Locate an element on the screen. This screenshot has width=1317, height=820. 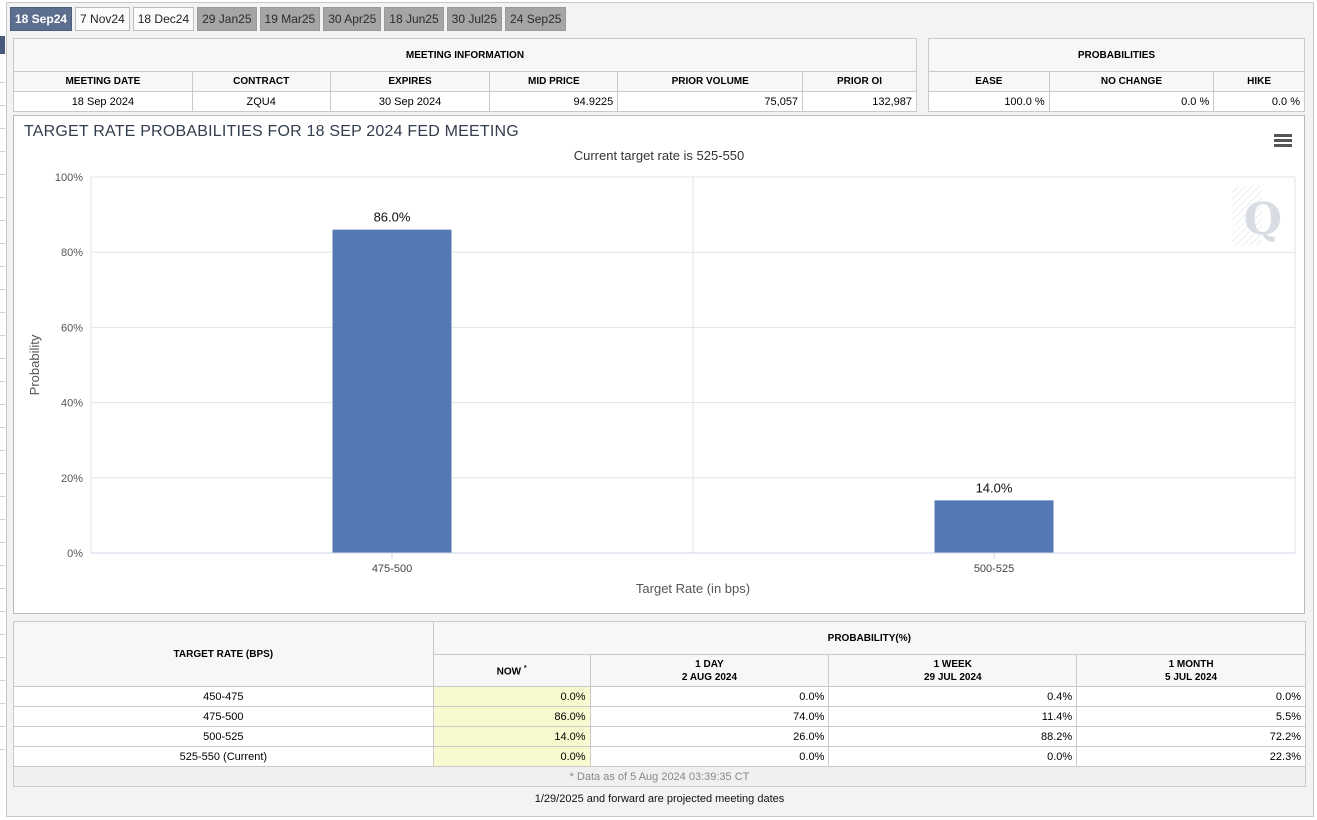
table-row: 450-475 0.0% 0.0% 0.4% 0.0% is located at coordinates (659, 696).